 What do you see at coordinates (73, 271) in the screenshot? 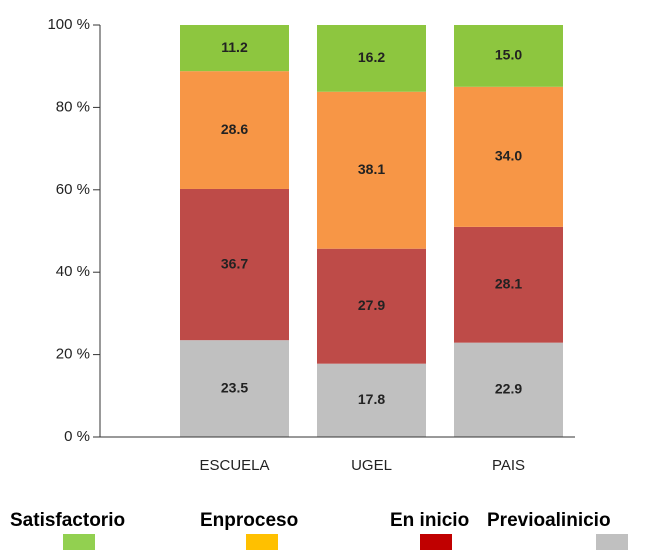
I see `y-tick-label: 40 %` at bounding box center [73, 271].